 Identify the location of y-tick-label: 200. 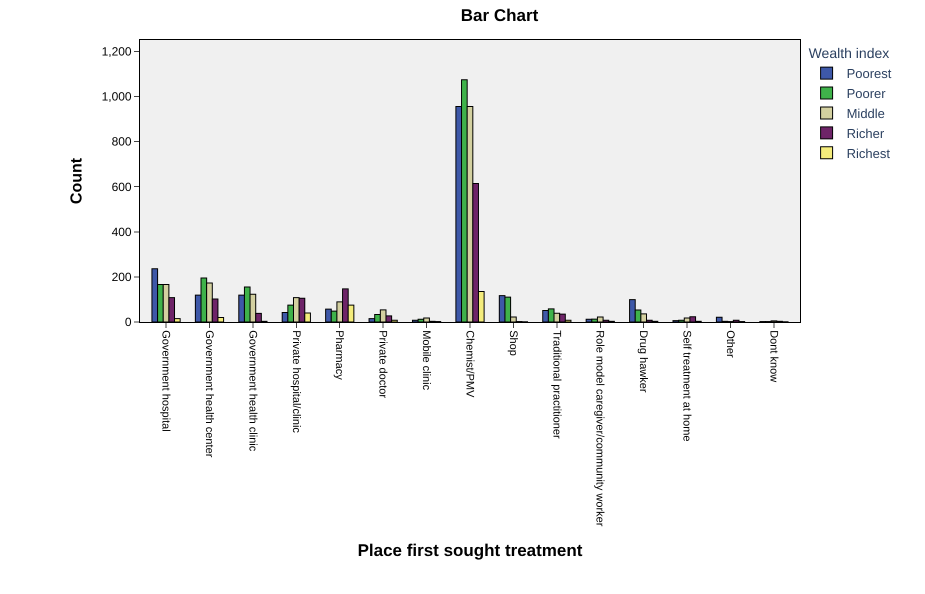
(122, 277).